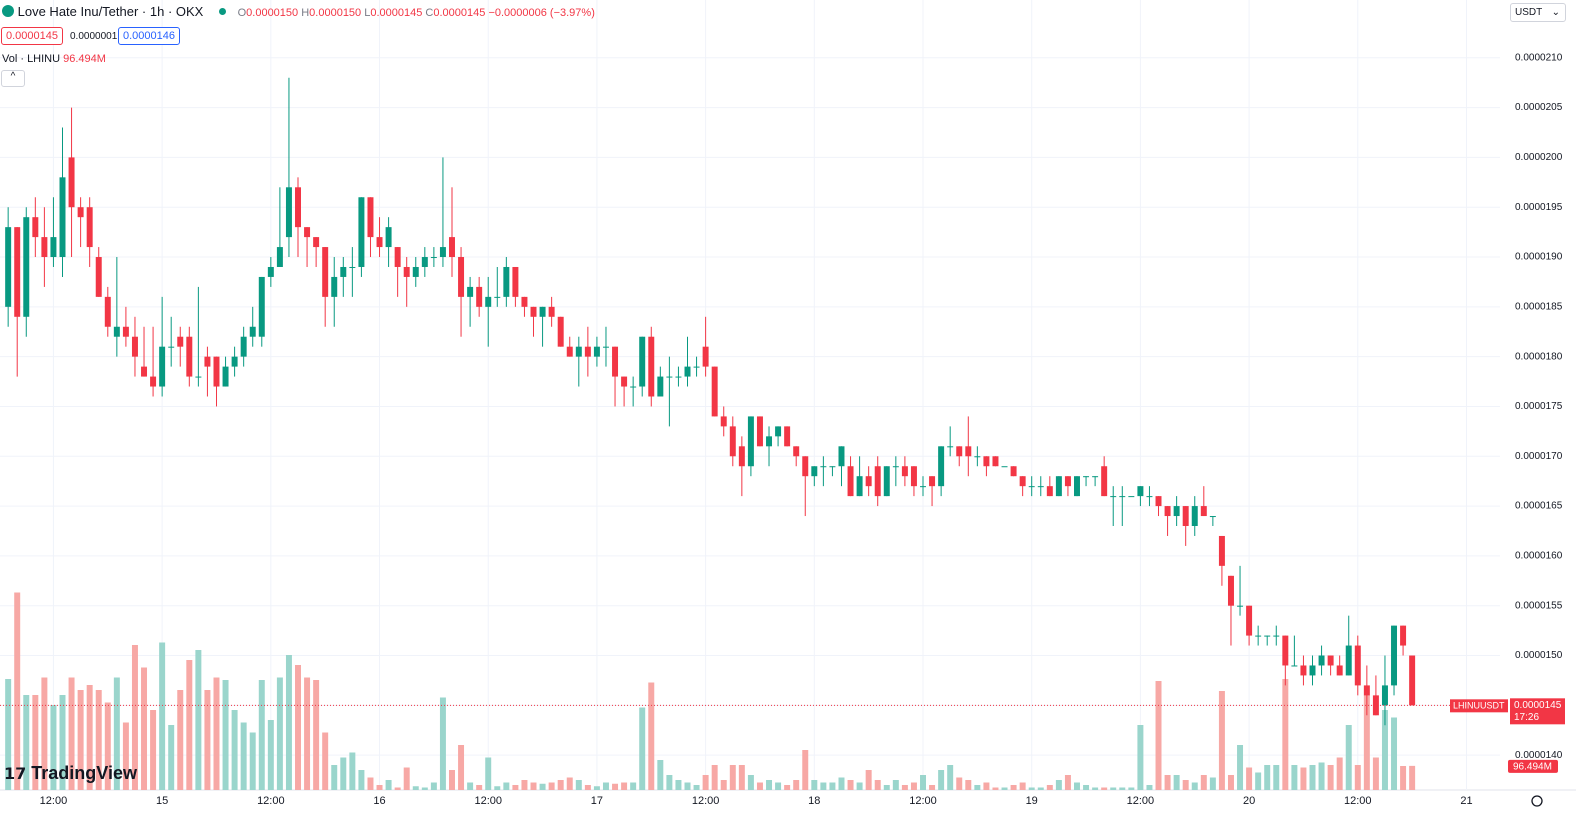 The height and width of the screenshot is (817, 1576). What do you see at coordinates (1539, 755) in the screenshot?
I see `y-tick-label: 0.0000140` at bounding box center [1539, 755].